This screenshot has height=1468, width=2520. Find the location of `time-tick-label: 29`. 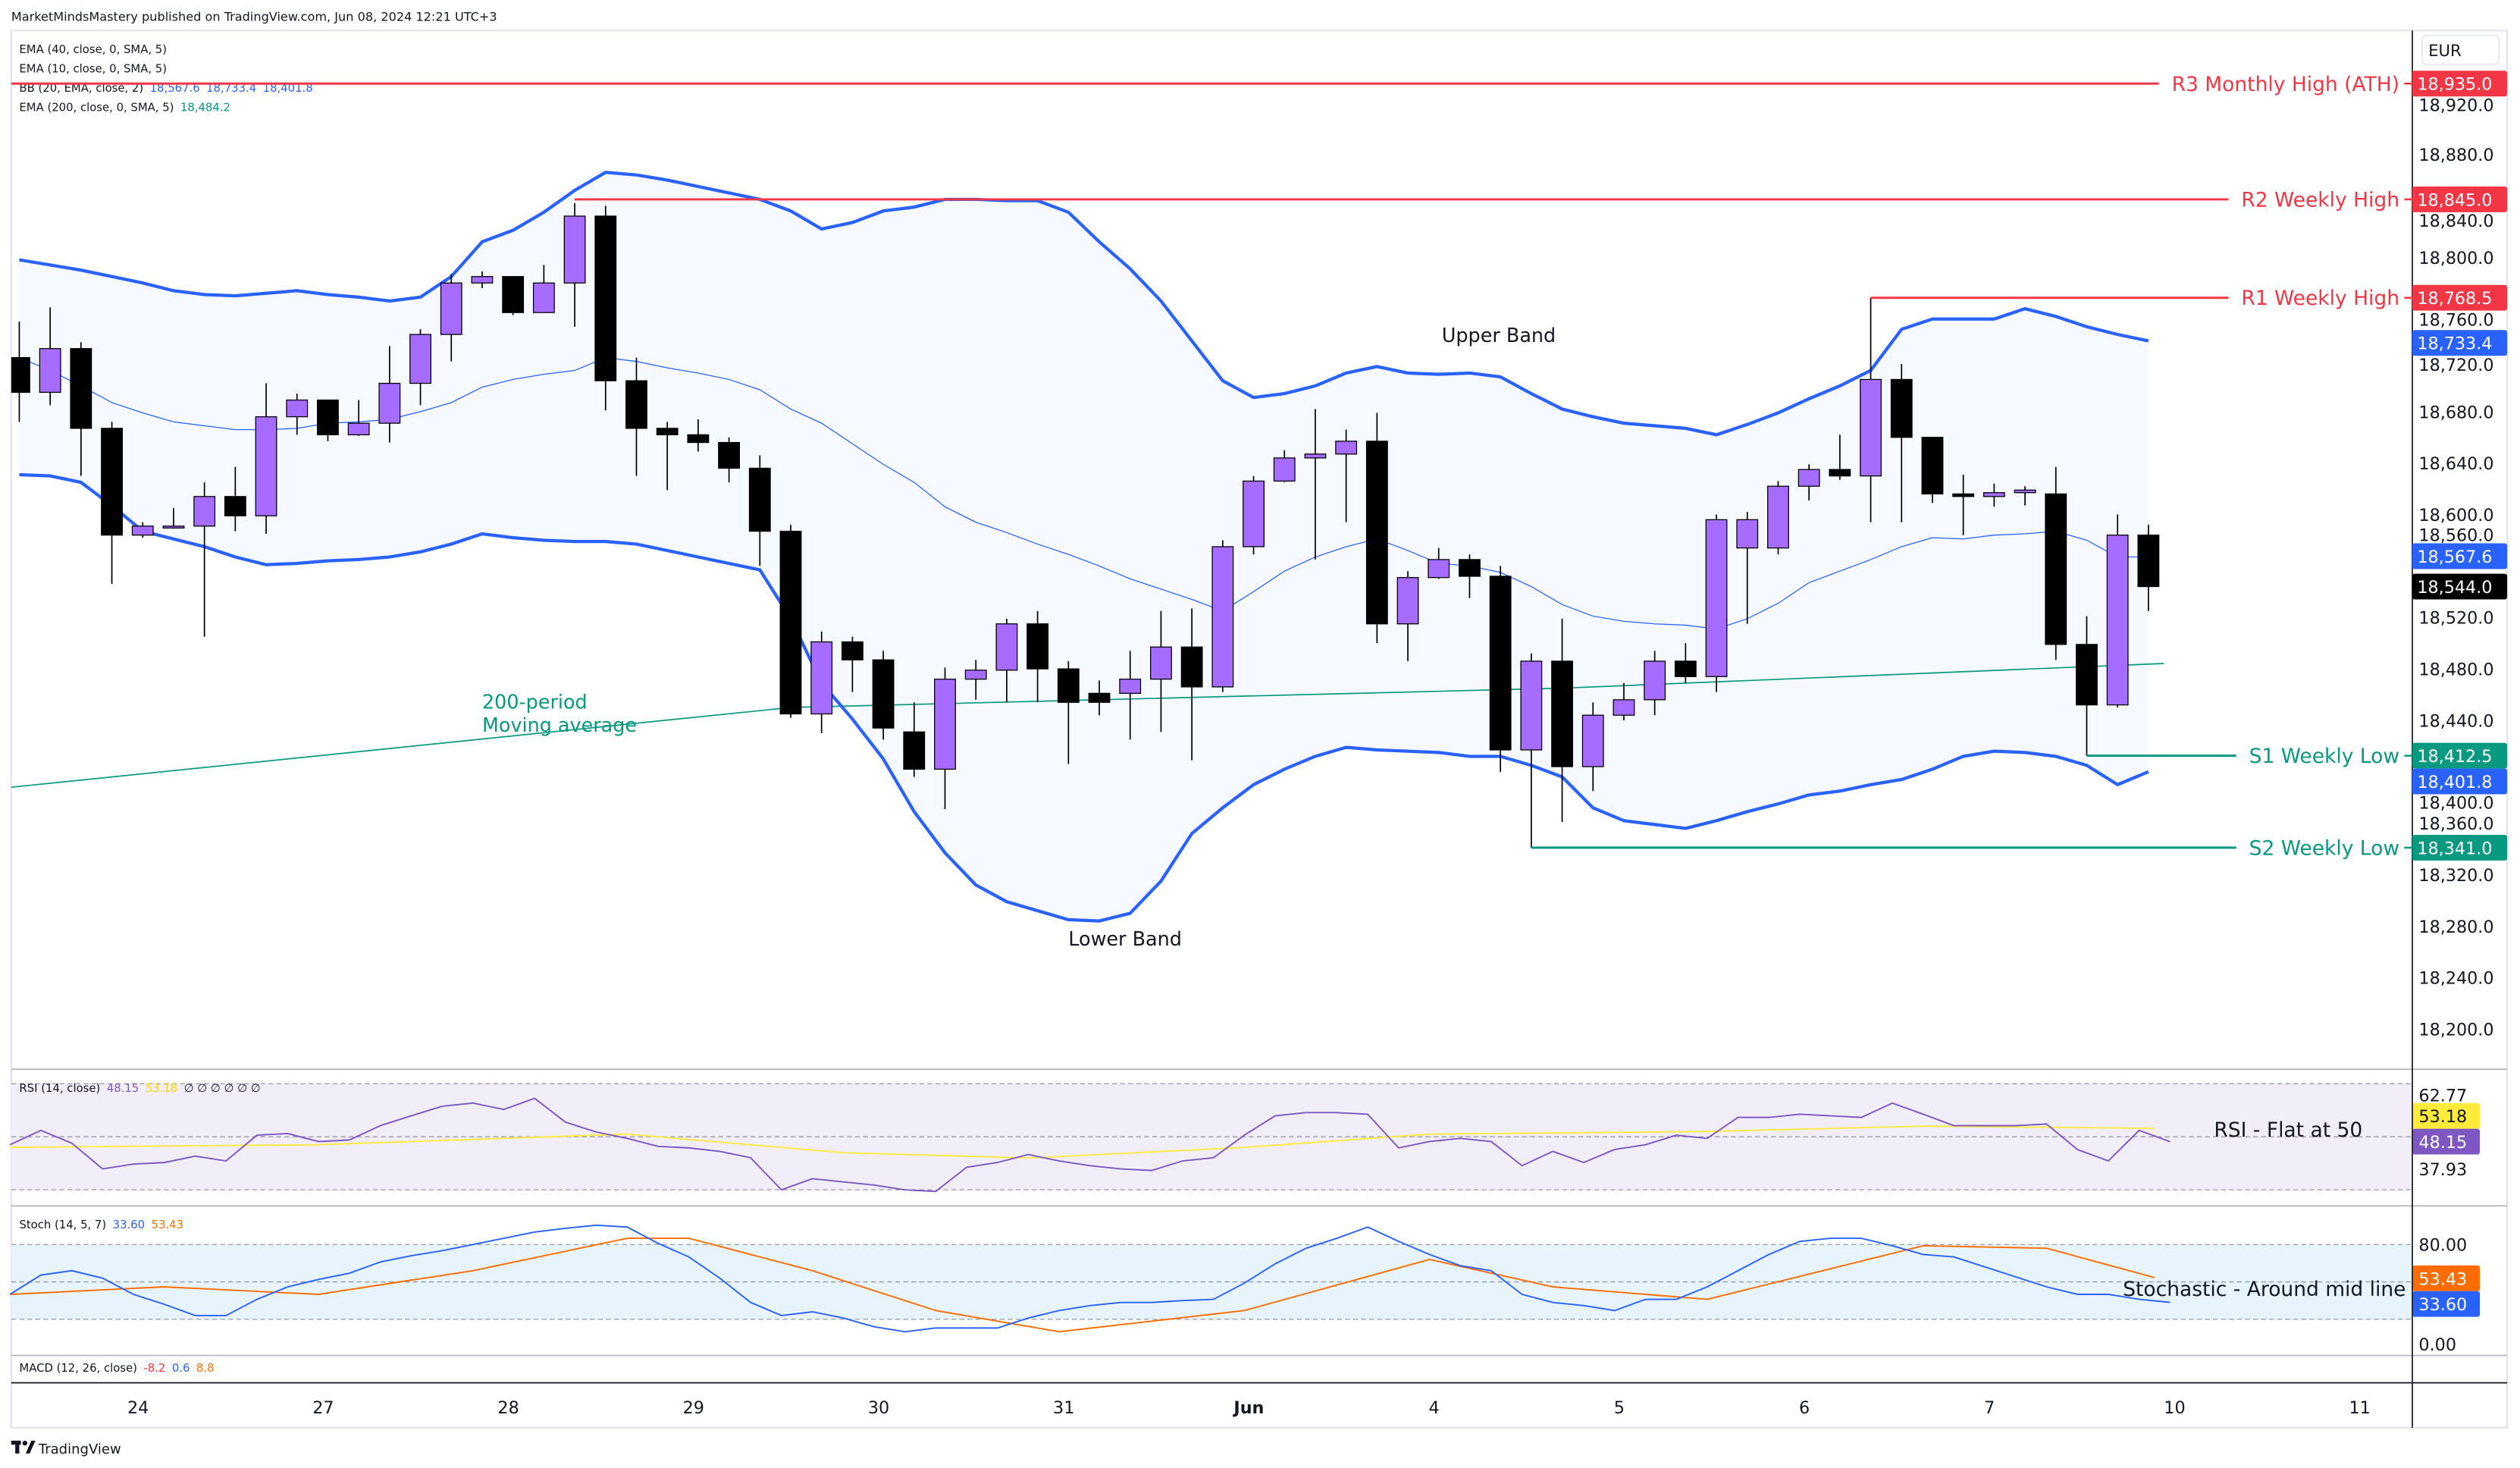

time-tick-label: 29 is located at coordinates (693, 1408).